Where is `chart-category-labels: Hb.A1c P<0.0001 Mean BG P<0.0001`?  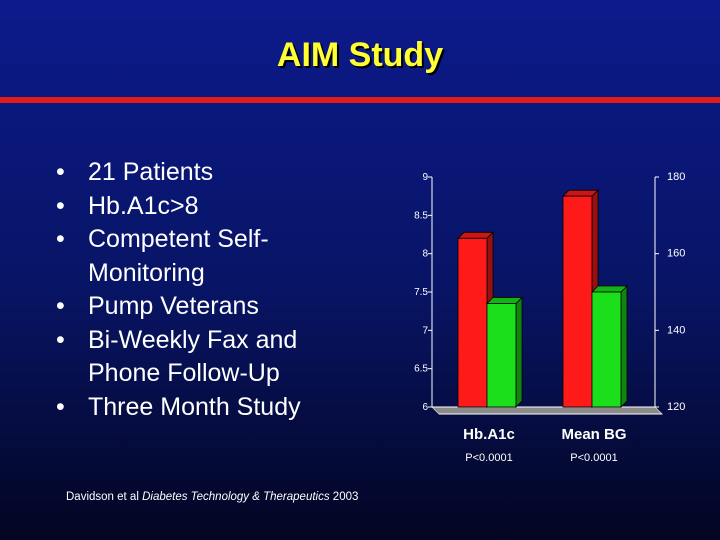 chart-category-labels: Hb.A1c P<0.0001 Mean BG P<0.0001 is located at coordinates (544, 445).